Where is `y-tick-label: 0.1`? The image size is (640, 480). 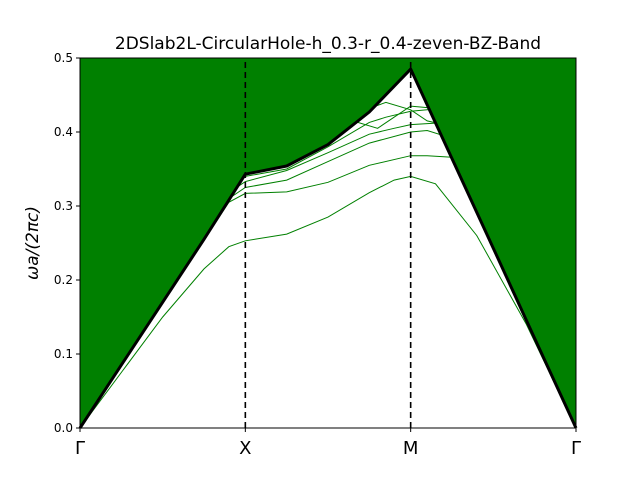
y-tick-label: 0.1 is located at coordinates (63, 354).